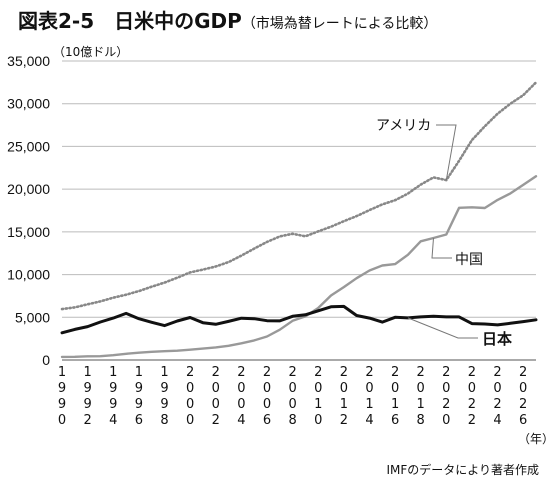 The height and width of the screenshot is (493, 549). What do you see at coordinates (497, 339) in the screenshot?
I see `series-label-japan: 日本` at bounding box center [497, 339].